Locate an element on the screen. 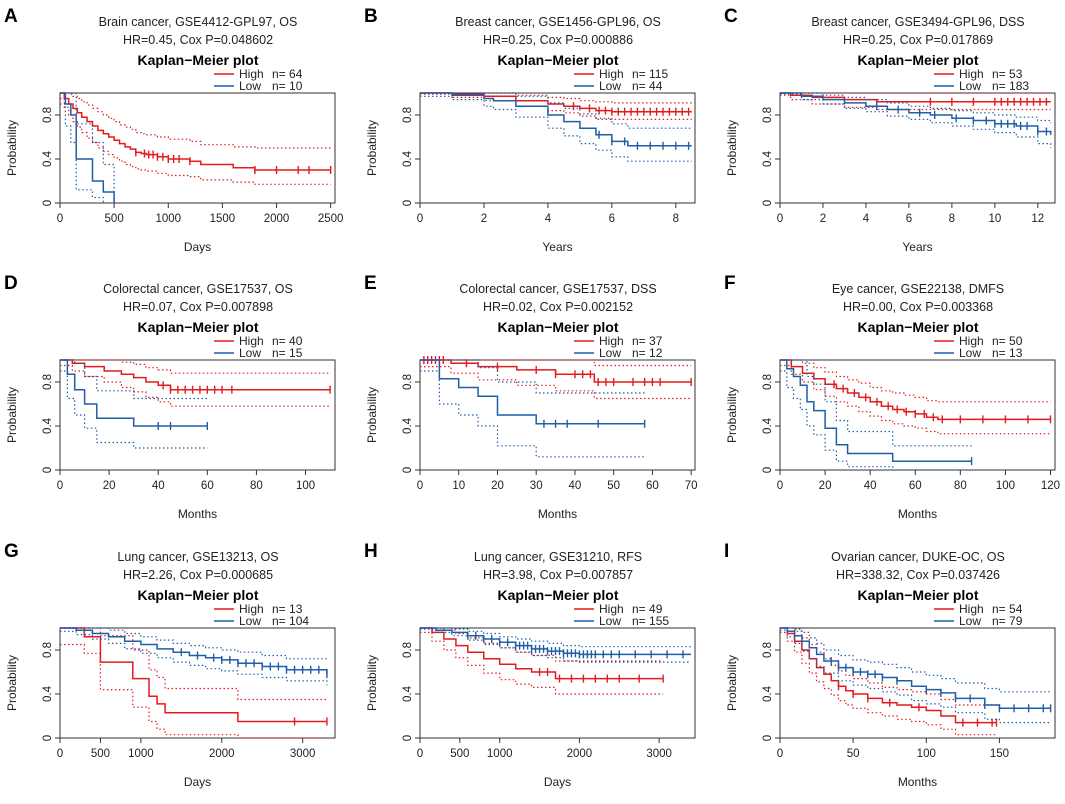 This screenshot has width=1065, height=804. x-tick-label: 1000 is located at coordinates (168, 219).